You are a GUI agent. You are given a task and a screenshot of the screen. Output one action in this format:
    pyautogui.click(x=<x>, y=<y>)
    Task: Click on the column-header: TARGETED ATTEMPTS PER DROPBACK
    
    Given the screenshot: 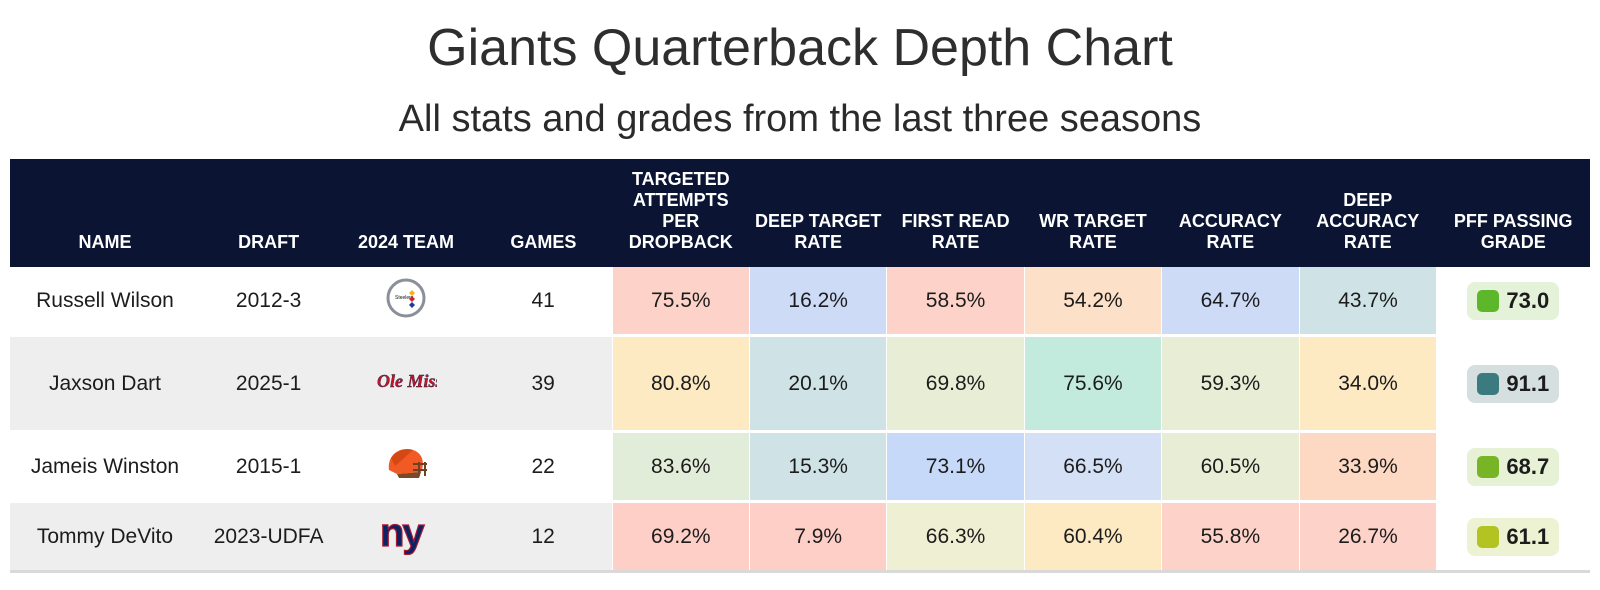 What is the action you would take?
    pyautogui.click(x=681, y=213)
    